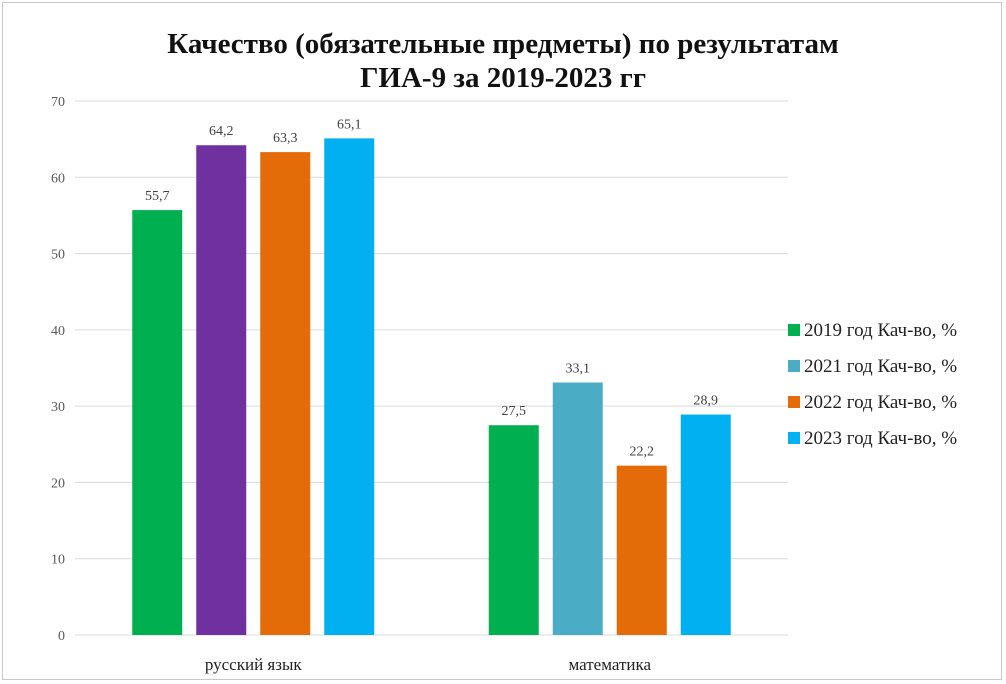 The width and height of the screenshot is (1006, 684). What do you see at coordinates (349, 124) in the screenshot?
I see `data-label: 65,1` at bounding box center [349, 124].